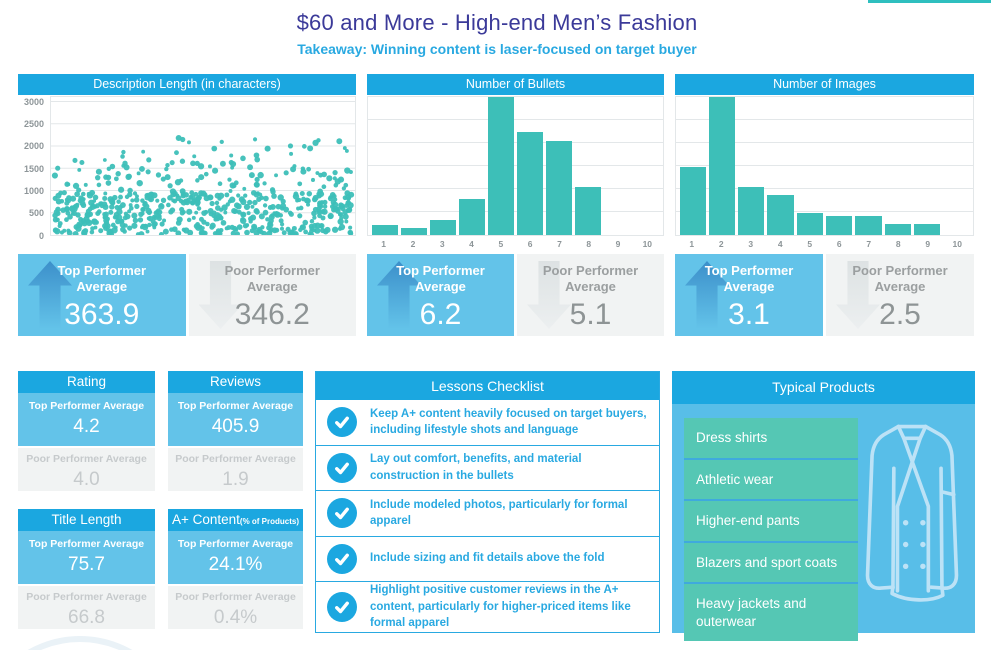  Describe the element at coordinates (487, 386) in the screenshot. I see `checklist-title: Lessons Checklist` at that location.